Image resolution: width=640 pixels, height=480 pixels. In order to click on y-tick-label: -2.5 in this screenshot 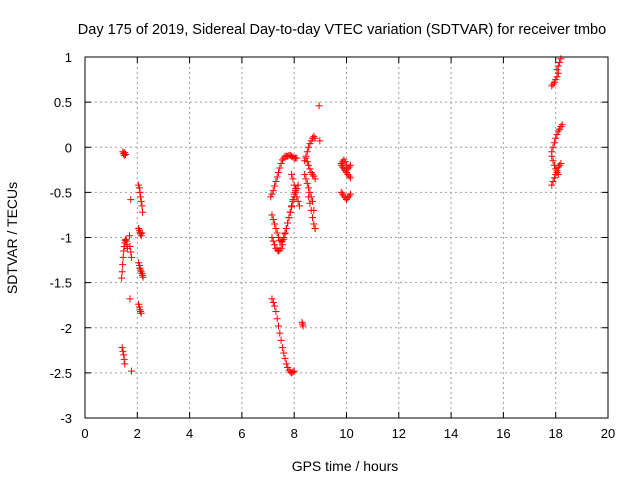, I will do `click(61, 373)`.